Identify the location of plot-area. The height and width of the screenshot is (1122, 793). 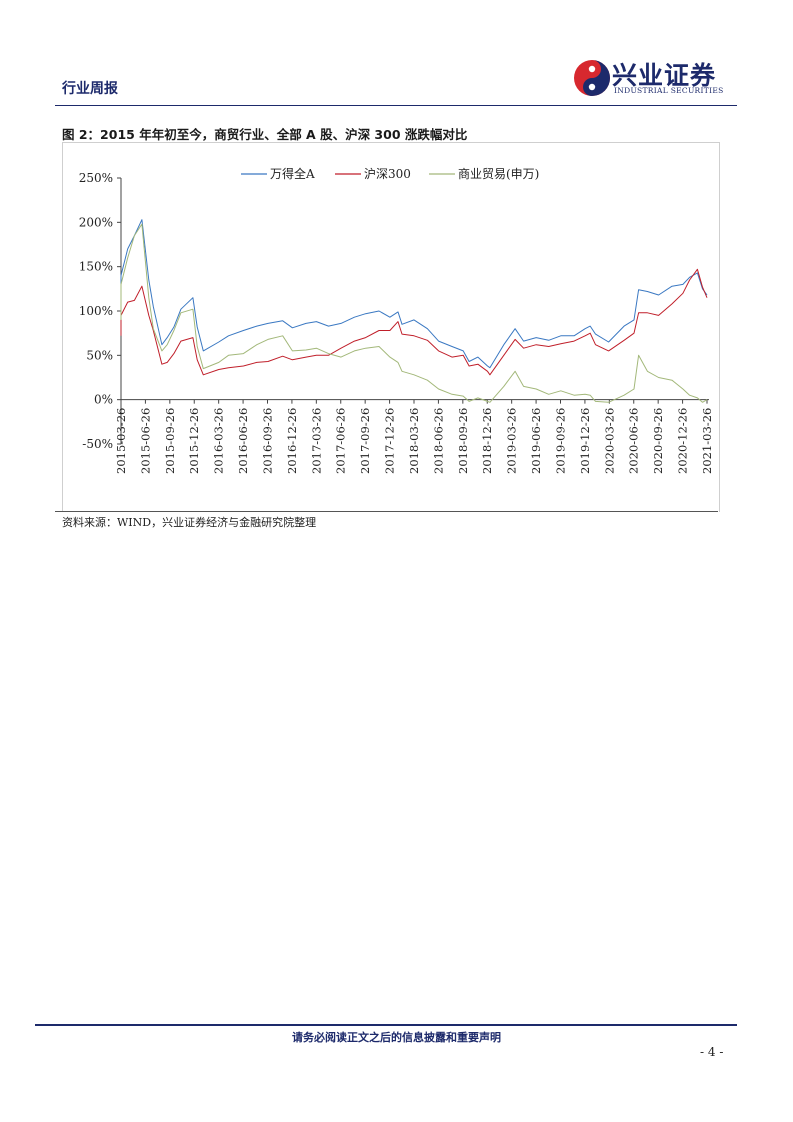
(414, 311).